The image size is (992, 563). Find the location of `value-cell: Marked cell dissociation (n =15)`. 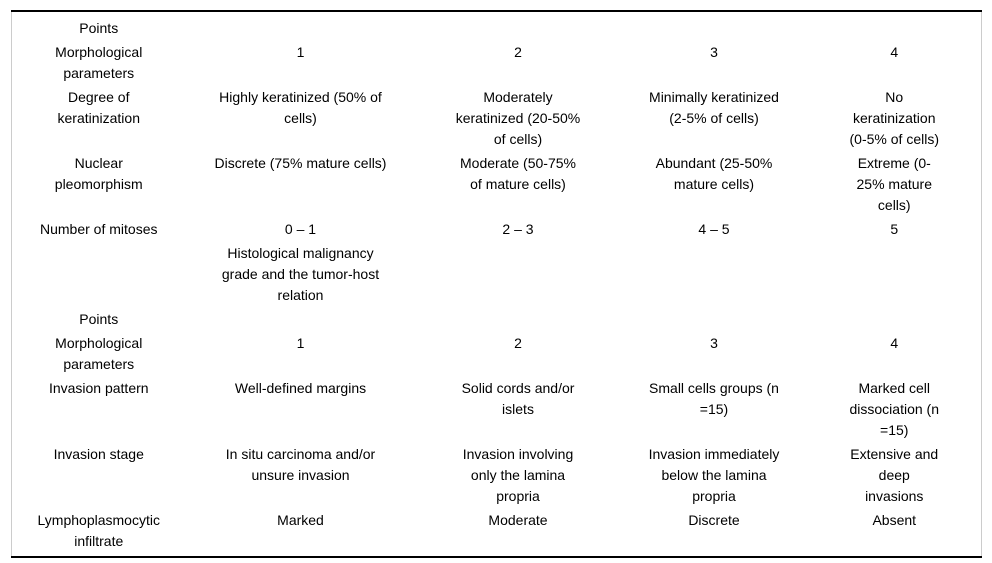

value-cell: Marked cell dissociation (n =15) is located at coordinates (894, 409).